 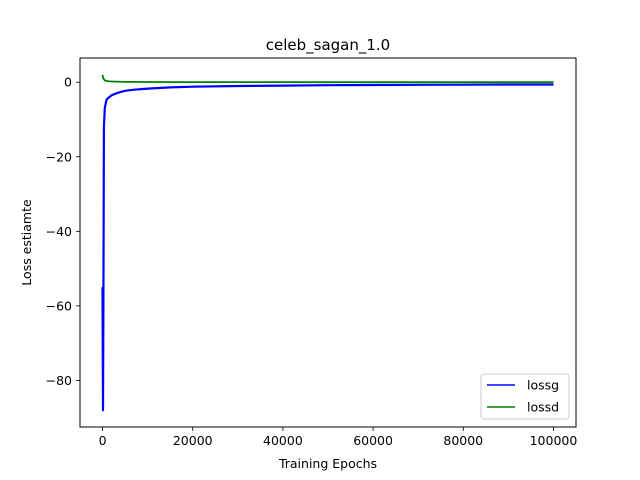 What do you see at coordinates (327, 463) in the screenshot?
I see `x-axis-label: Training Epochs` at bounding box center [327, 463].